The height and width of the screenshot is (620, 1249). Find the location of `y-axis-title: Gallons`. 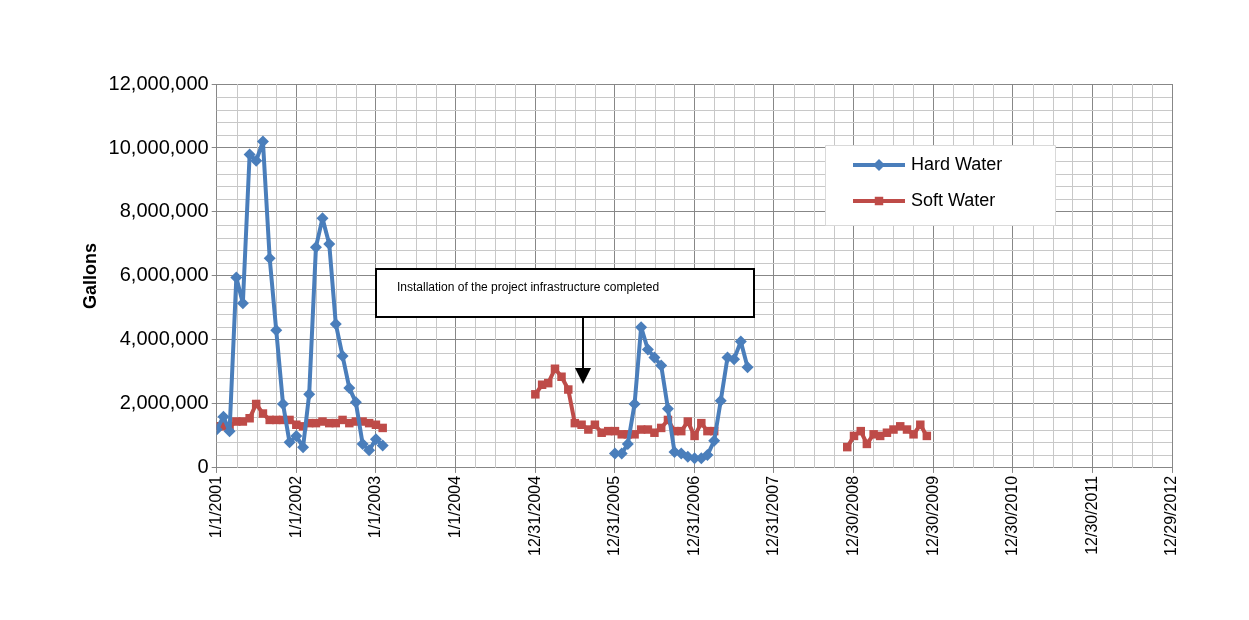

y-axis-title: Gallons is located at coordinates (89, 275).